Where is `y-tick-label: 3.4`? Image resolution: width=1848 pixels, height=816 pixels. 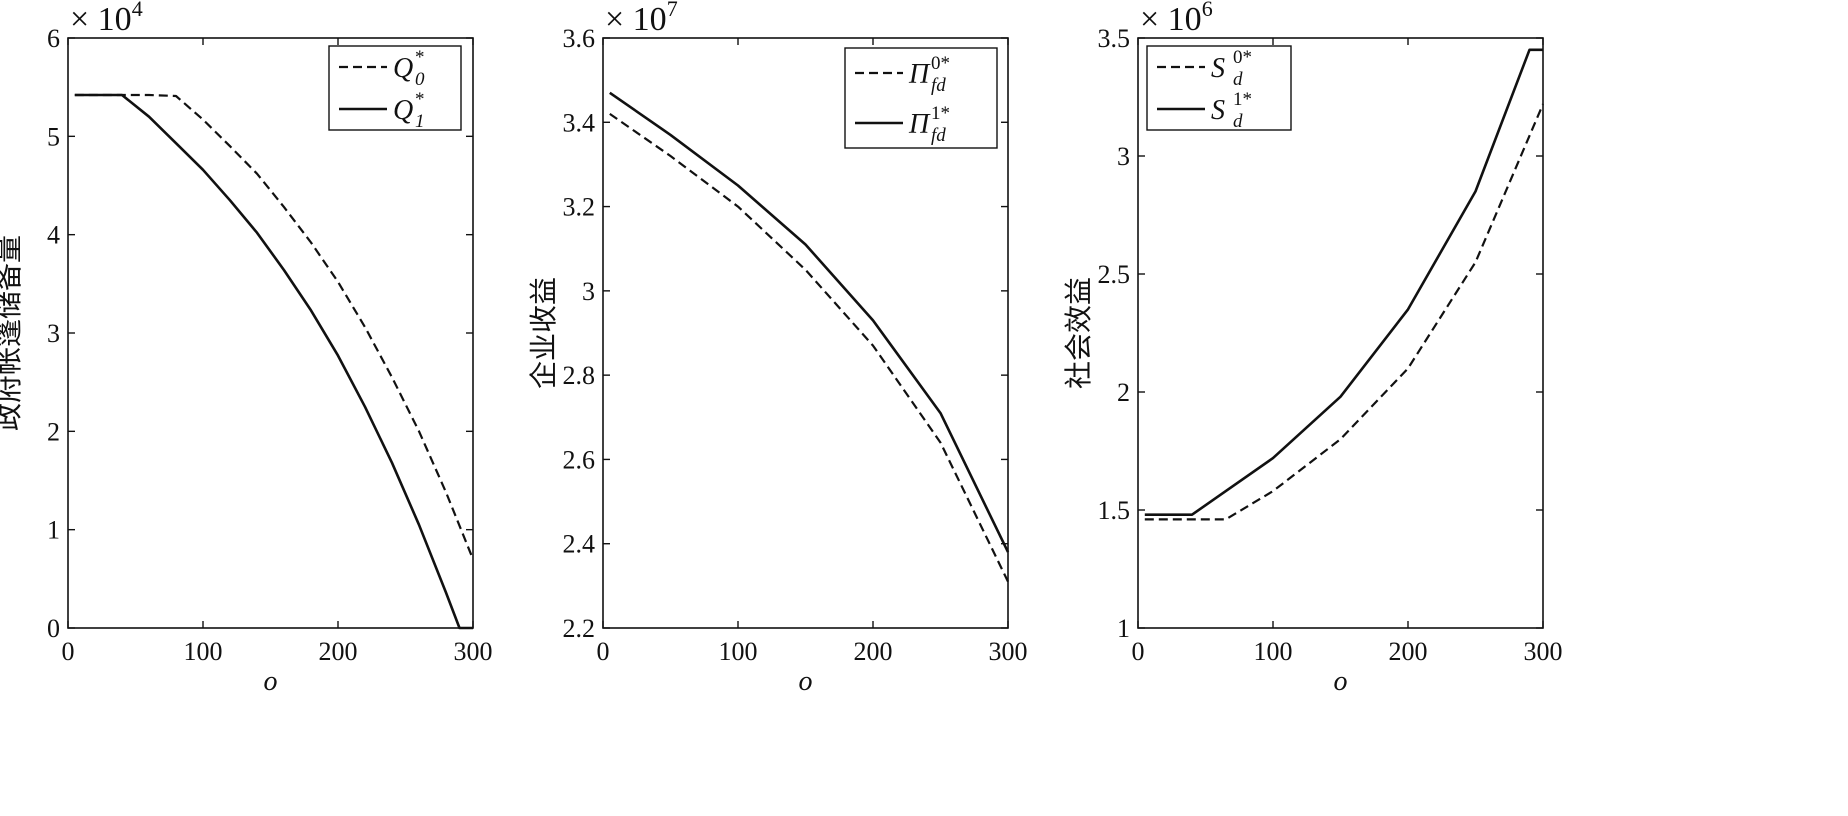
y-tick-label: 3.4 is located at coordinates (579, 122).